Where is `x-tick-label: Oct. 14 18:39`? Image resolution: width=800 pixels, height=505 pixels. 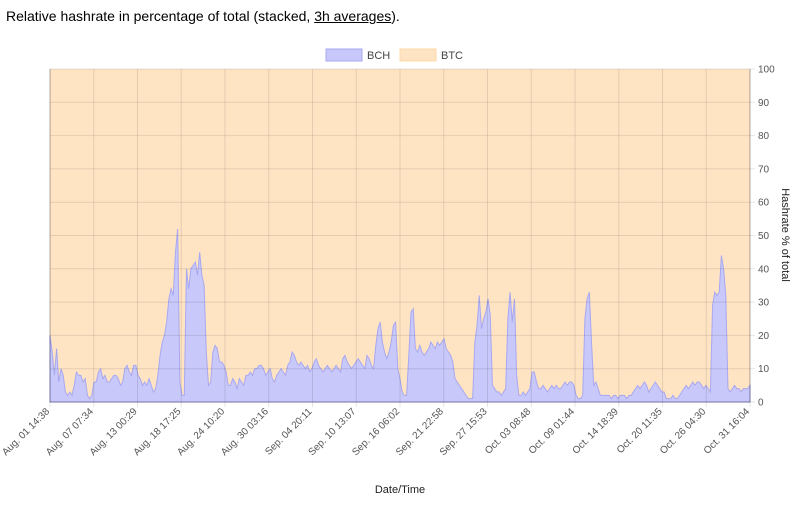 x-tick-label: Oct. 14 18:39 is located at coordinates (596, 431).